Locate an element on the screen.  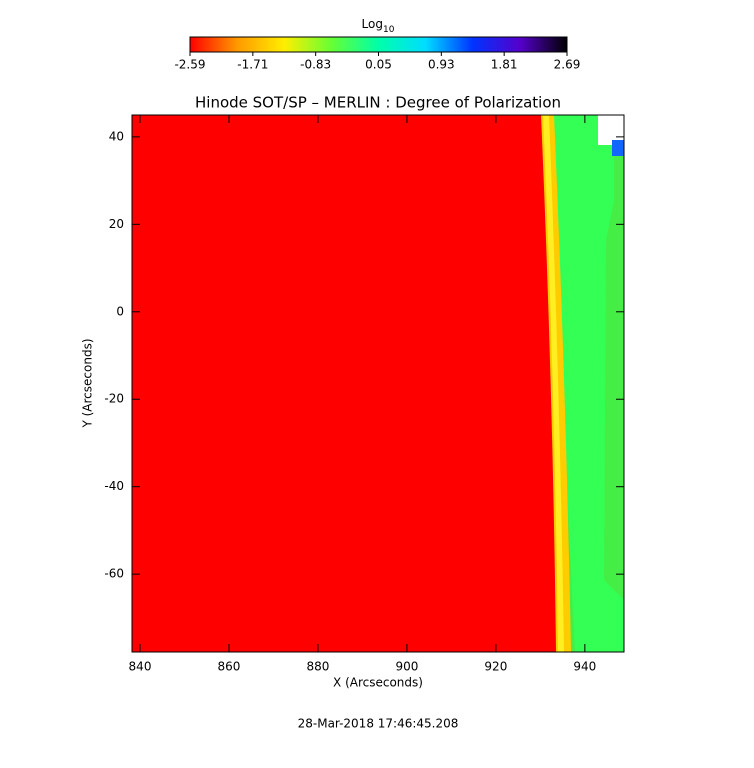
colorbar-tick-label: 0.05 is located at coordinates (378, 65).